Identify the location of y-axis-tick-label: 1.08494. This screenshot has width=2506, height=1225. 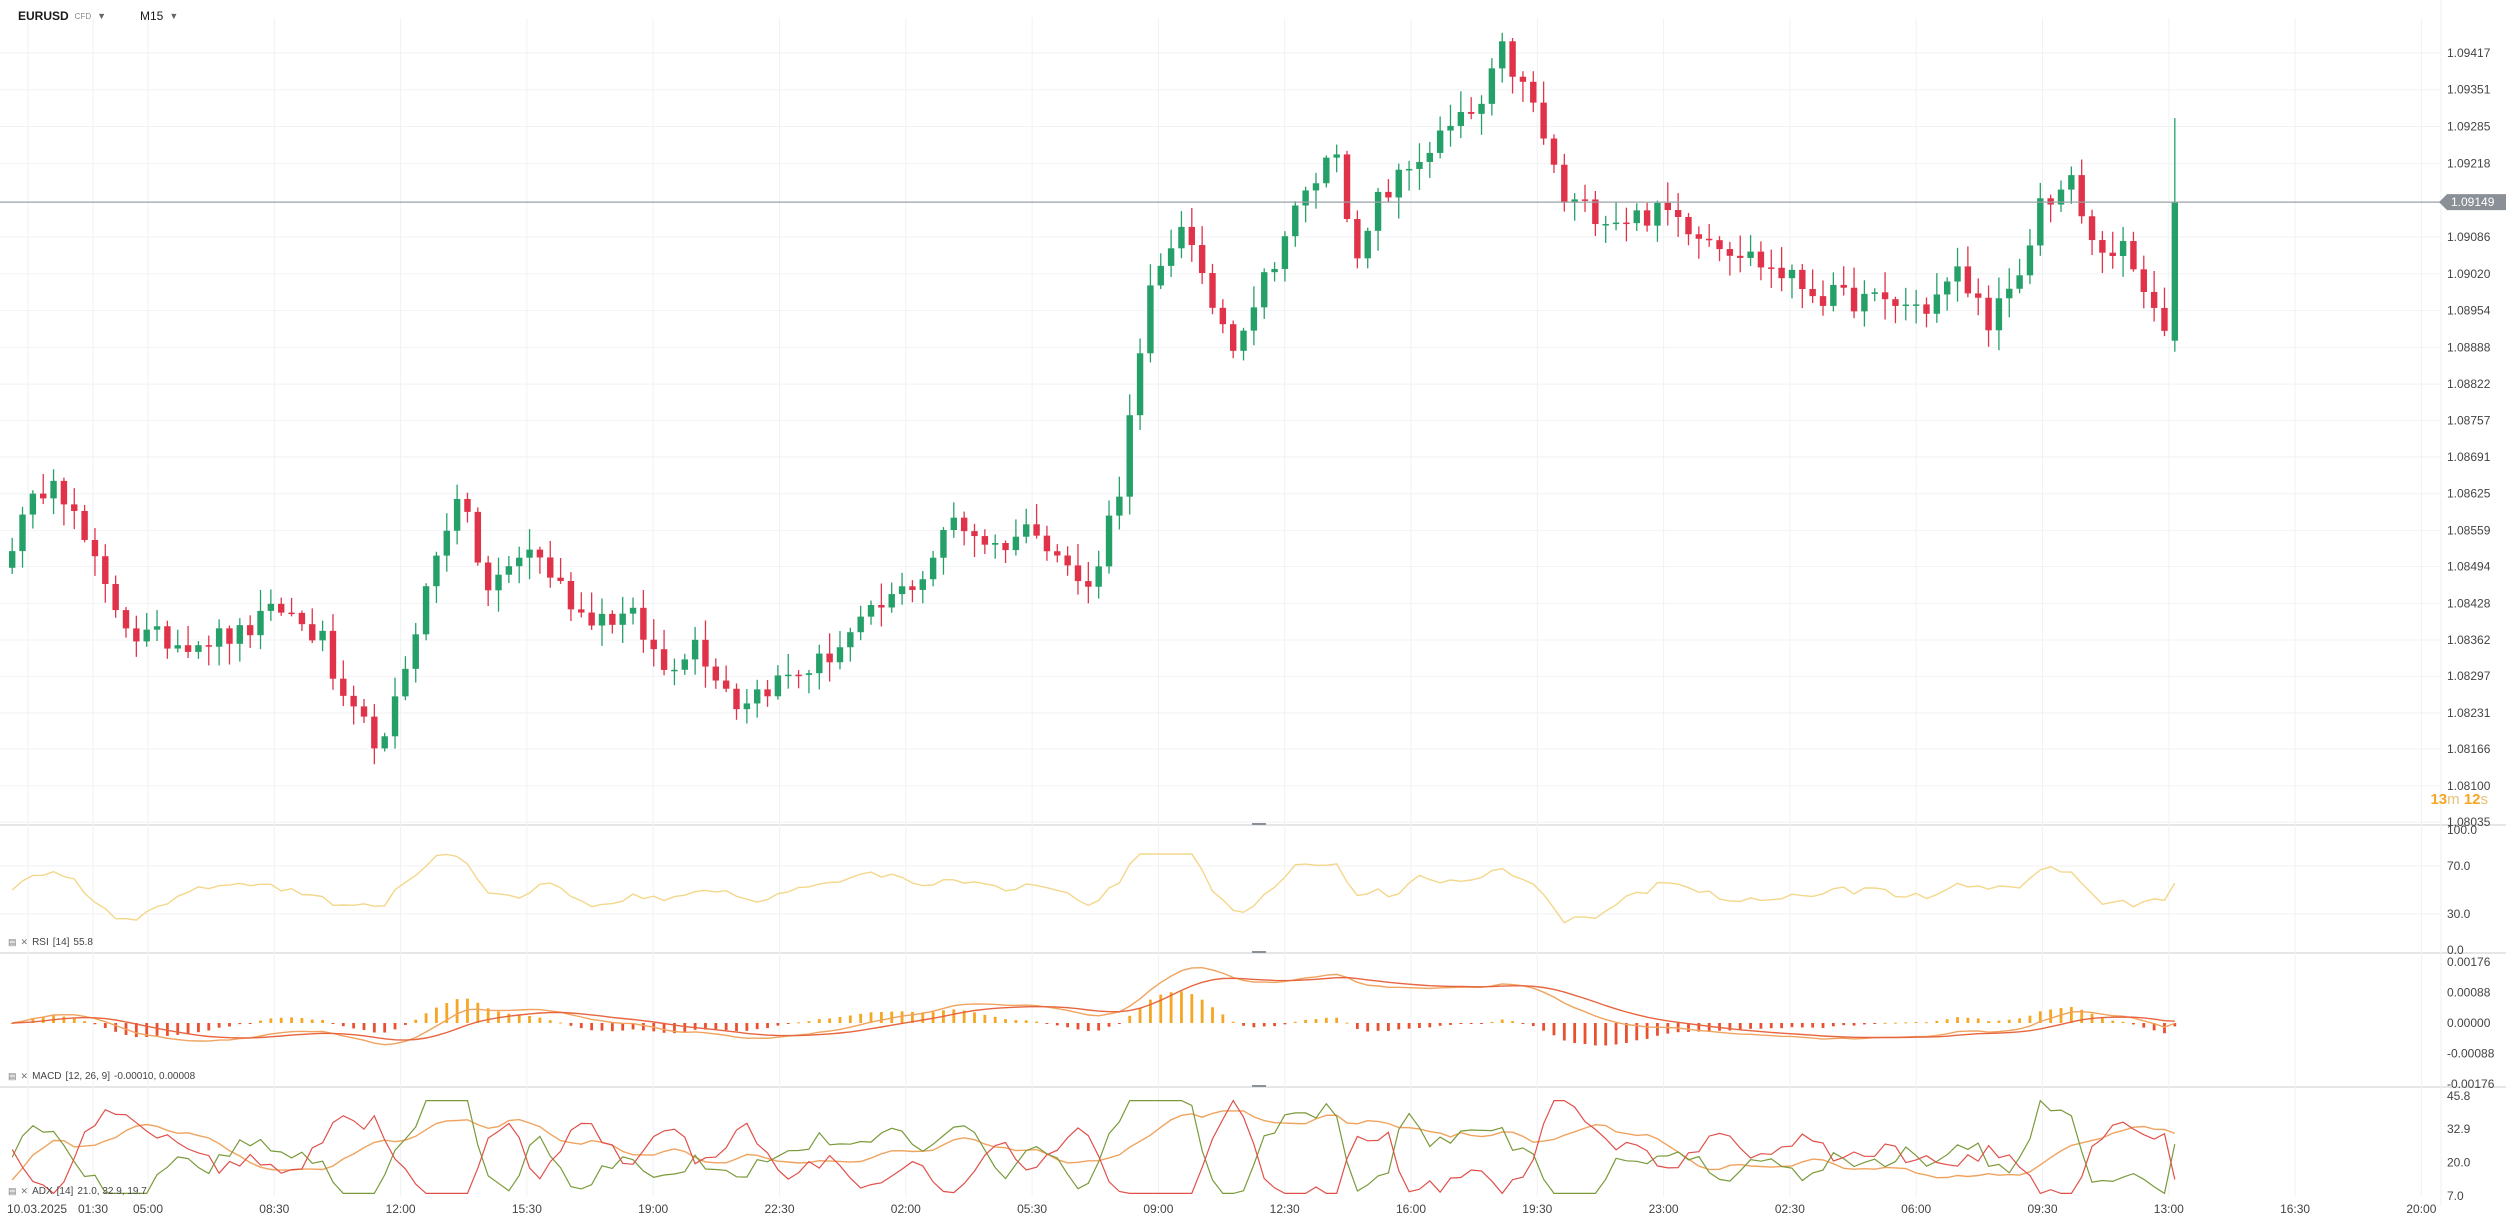
(2469, 567).